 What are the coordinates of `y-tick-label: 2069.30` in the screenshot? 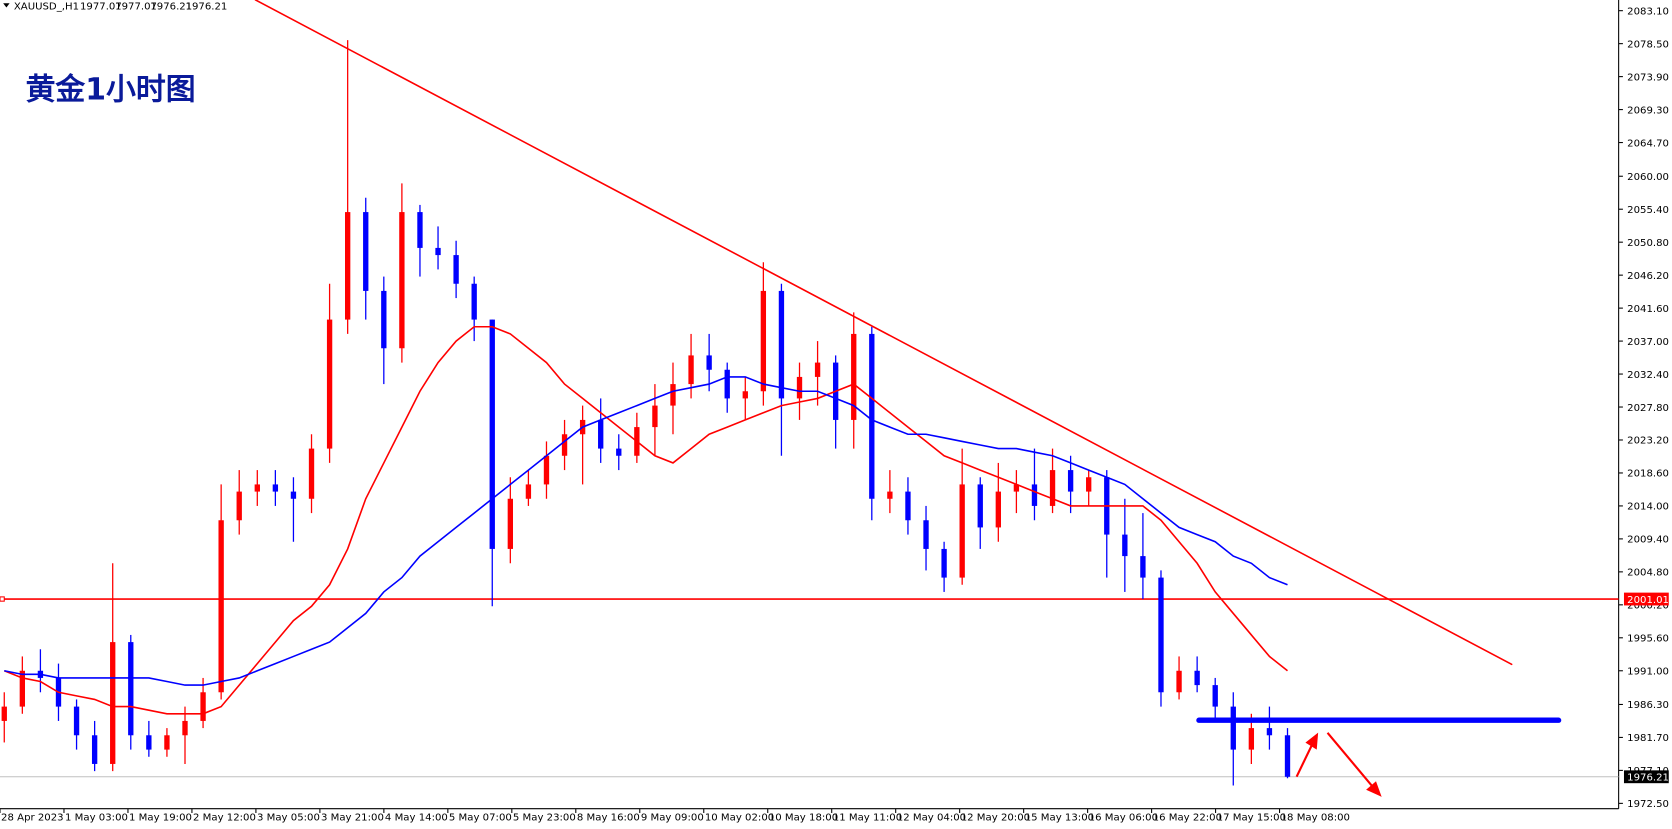 It's located at (1648, 110).